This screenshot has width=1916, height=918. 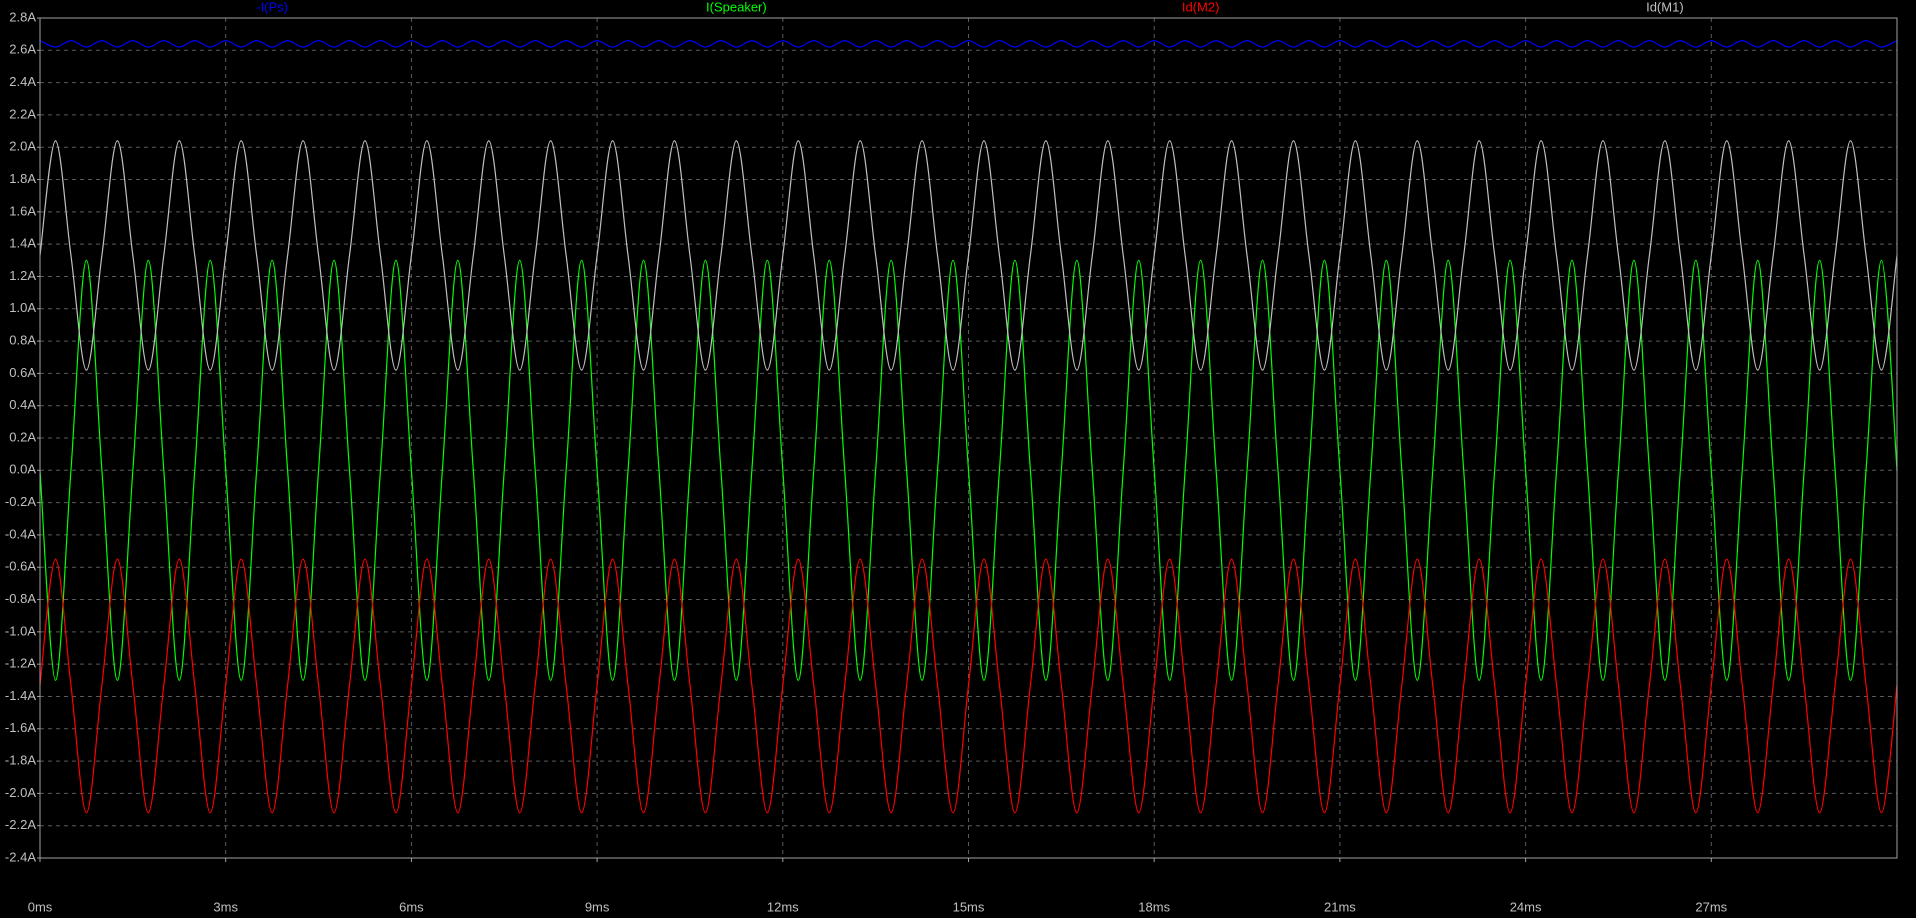 I want to click on y-tick-label: 1.8A, so click(x=22, y=178).